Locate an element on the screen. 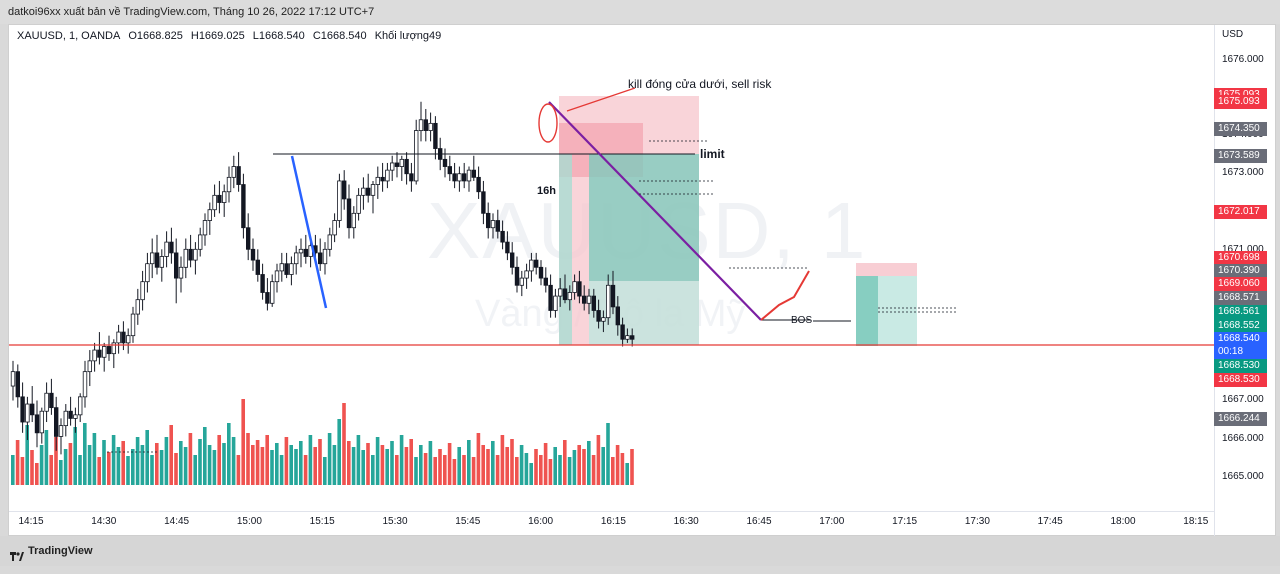 This screenshot has height=574, width=1280. time-tick-label: 14:45 is located at coordinates (177, 521).